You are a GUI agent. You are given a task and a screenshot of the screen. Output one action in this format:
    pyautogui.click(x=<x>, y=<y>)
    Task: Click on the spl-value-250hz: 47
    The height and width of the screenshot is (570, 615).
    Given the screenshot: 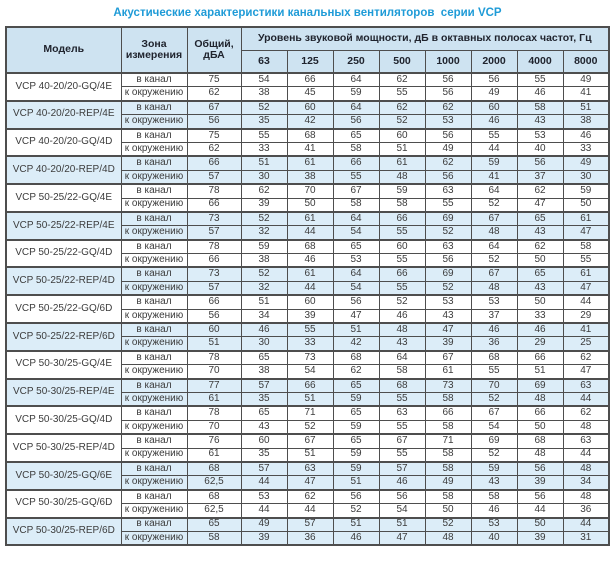 What is the action you would take?
    pyautogui.click(x=356, y=316)
    